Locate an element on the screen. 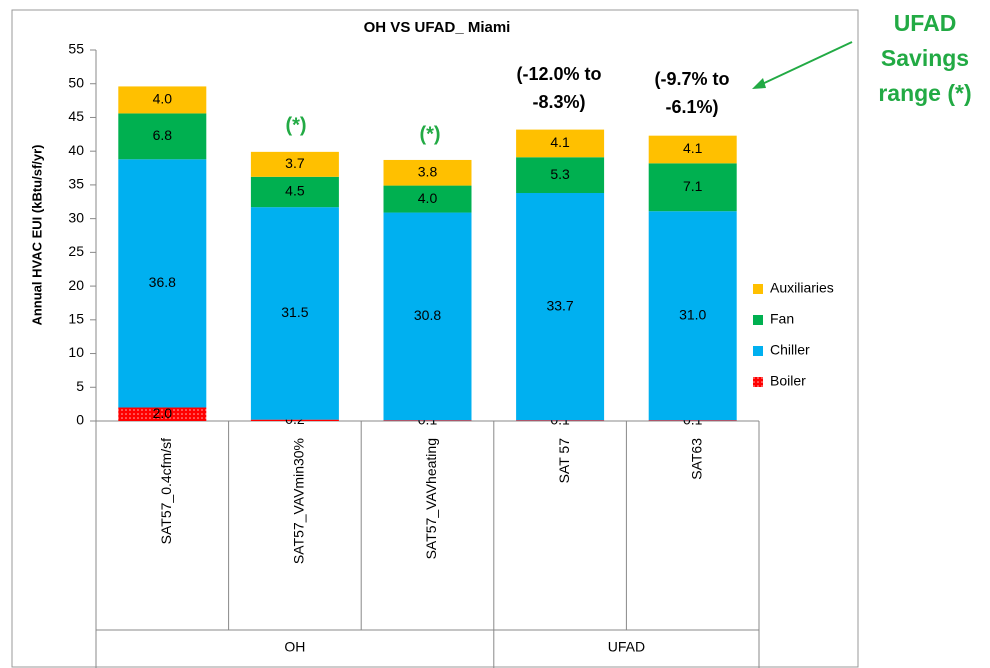 The image size is (990, 668). group-label: UFAD is located at coordinates (626, 647).